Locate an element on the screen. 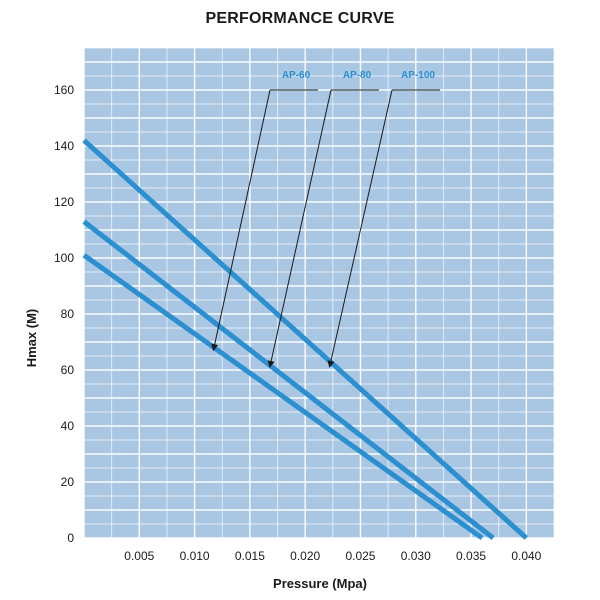 This screenshot has width=600, height=600. y-tick-labels: 0 20 40 60 80 100 120 140 160 is located at coordinates (64, 314).